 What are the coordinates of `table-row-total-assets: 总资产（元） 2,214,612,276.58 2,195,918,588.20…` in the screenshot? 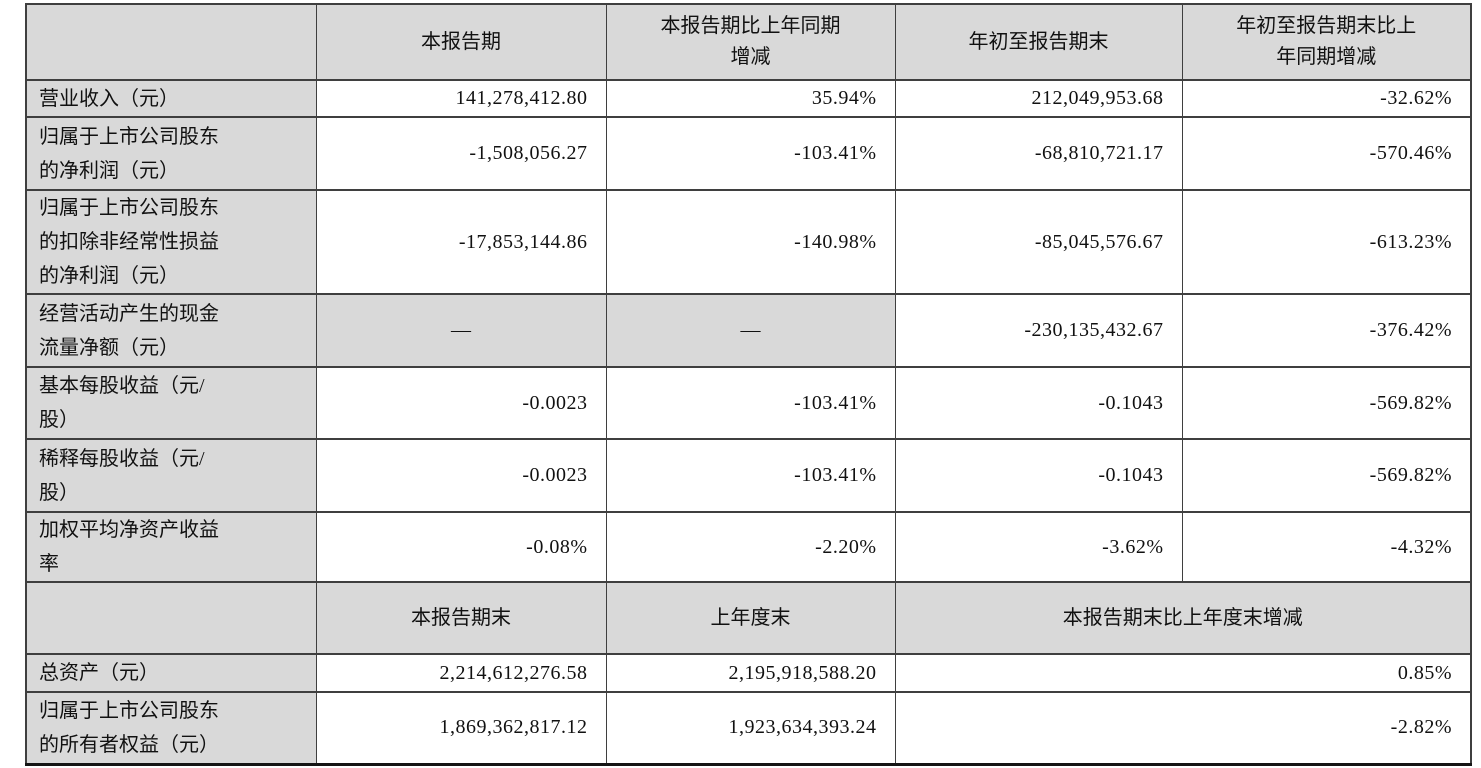 It's located at (748, 672).